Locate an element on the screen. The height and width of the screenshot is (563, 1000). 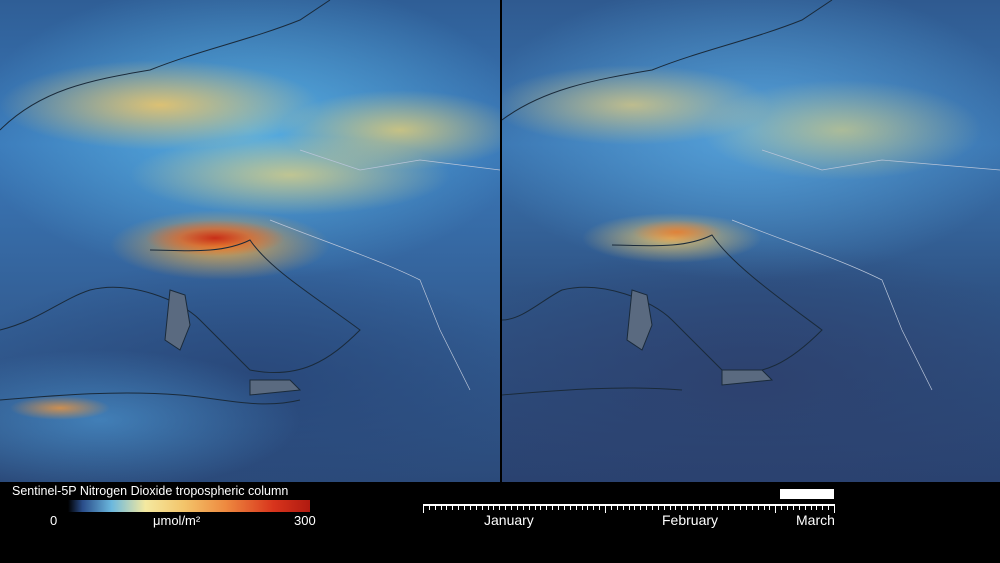
timeline-month-march: March is located at coordinates (815, 520).